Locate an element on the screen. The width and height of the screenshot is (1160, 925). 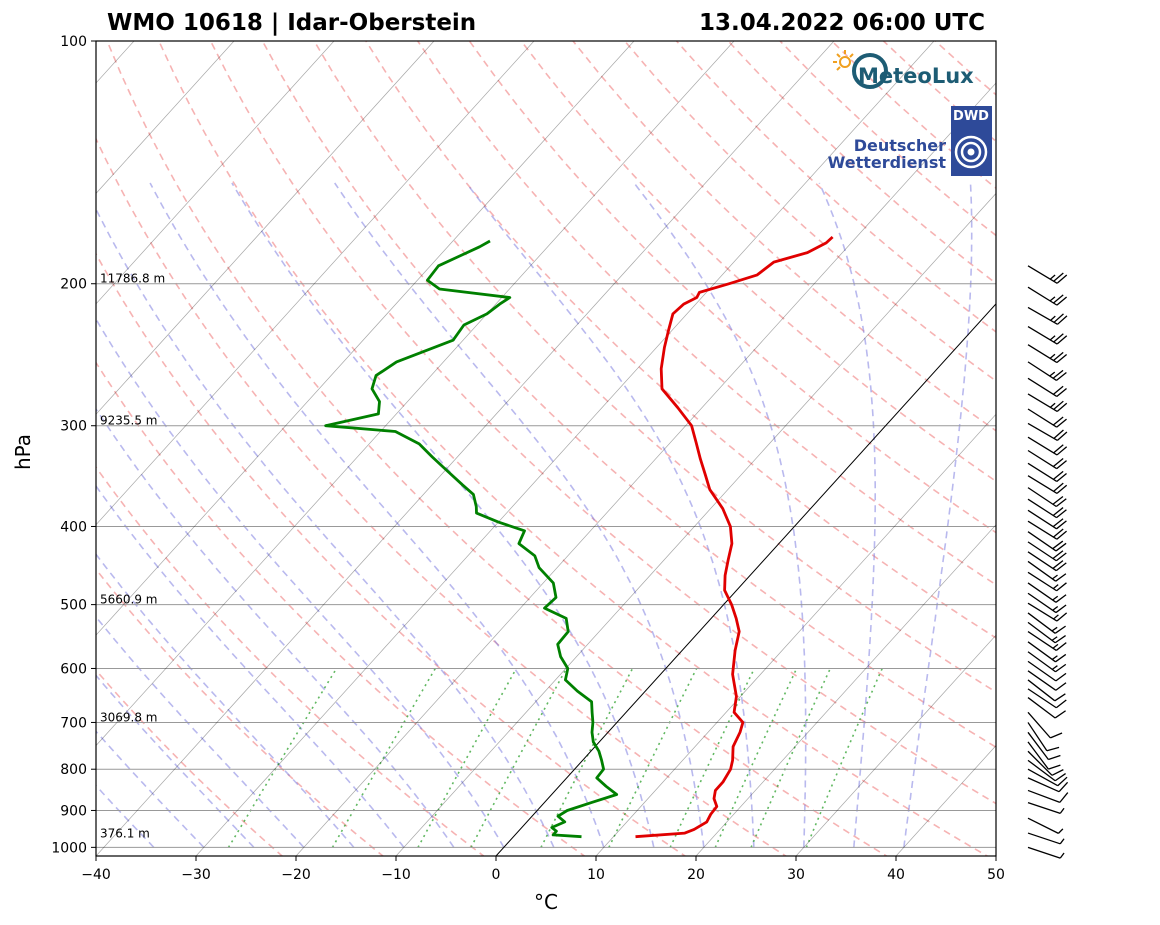
x-tick-label: 20 is located at coordinates (696, 875).